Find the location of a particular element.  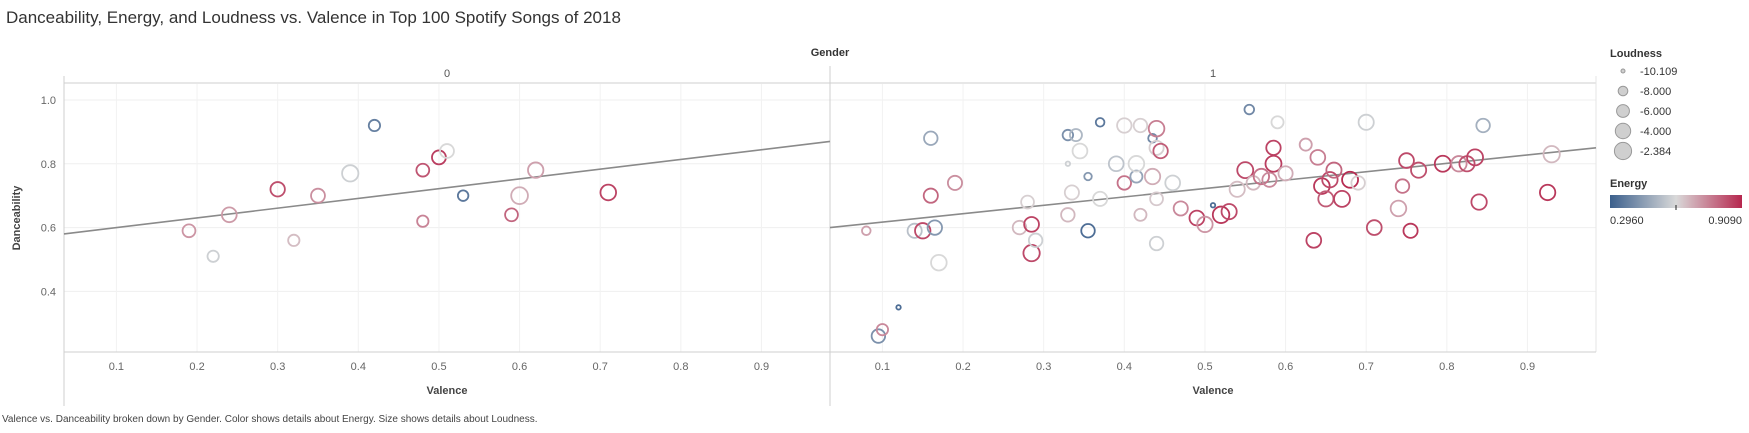

y-tick-label: 0.6 is located at coordinates (48, 229).